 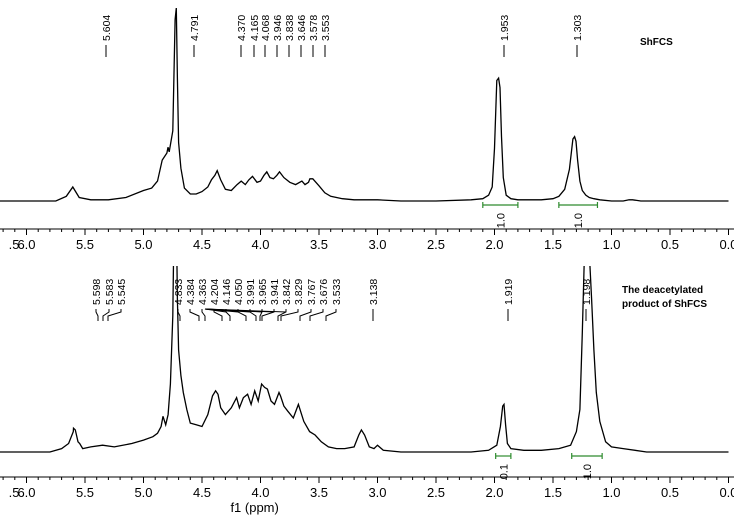 I want to click on peak-shift-label: 3.941, so click(x=275, y=292).